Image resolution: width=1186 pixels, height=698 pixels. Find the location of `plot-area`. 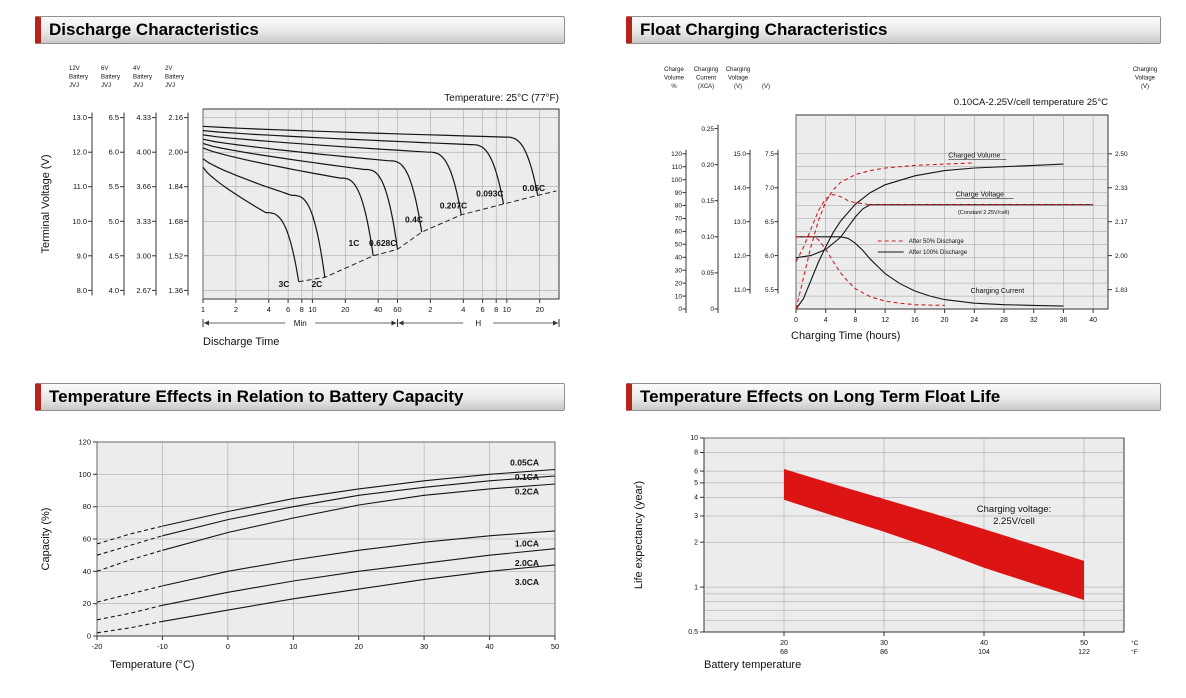

plot-area is located at coordinates (952, 212).